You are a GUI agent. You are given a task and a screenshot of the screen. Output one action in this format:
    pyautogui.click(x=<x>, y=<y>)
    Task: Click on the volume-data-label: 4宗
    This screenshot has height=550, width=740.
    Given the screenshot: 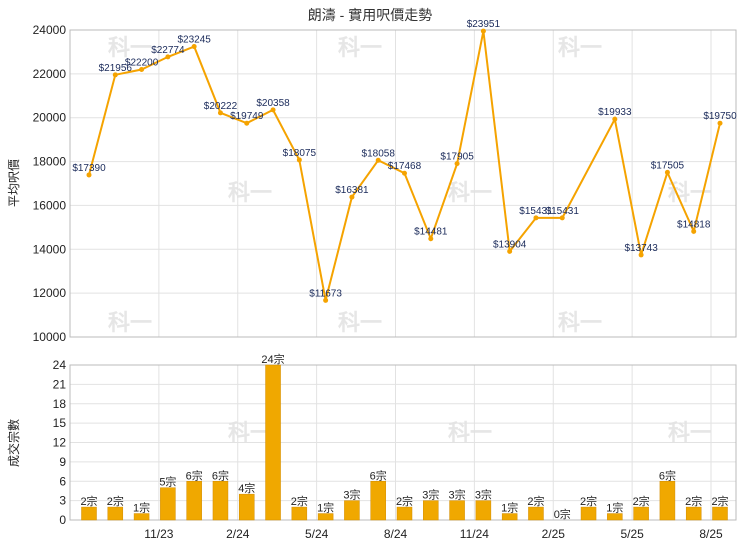 What is the action you would take?
    pyautogui.click(x=246, y=488)
    